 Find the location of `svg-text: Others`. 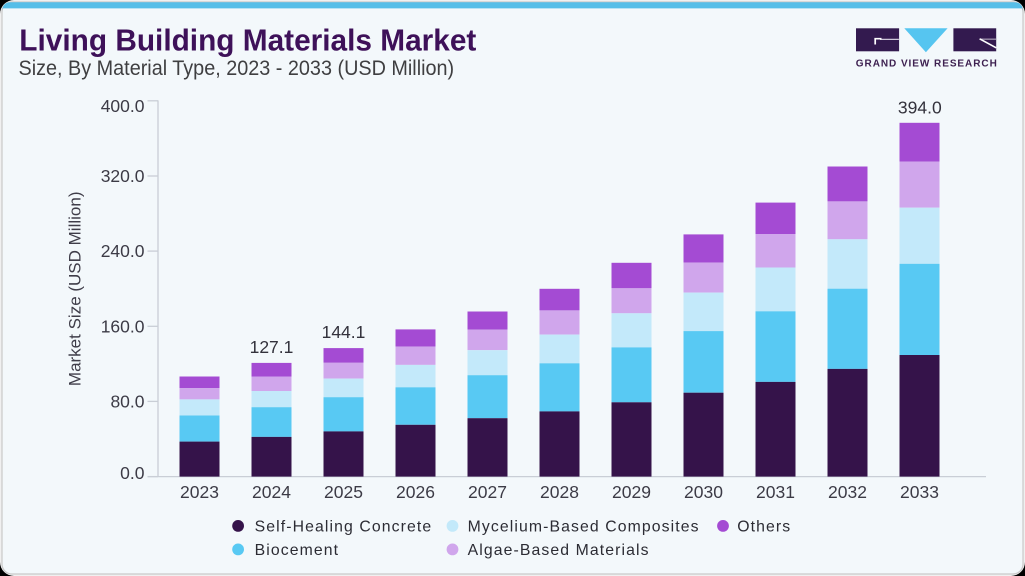

svg-text: Others is located at coordinates (764, 526).